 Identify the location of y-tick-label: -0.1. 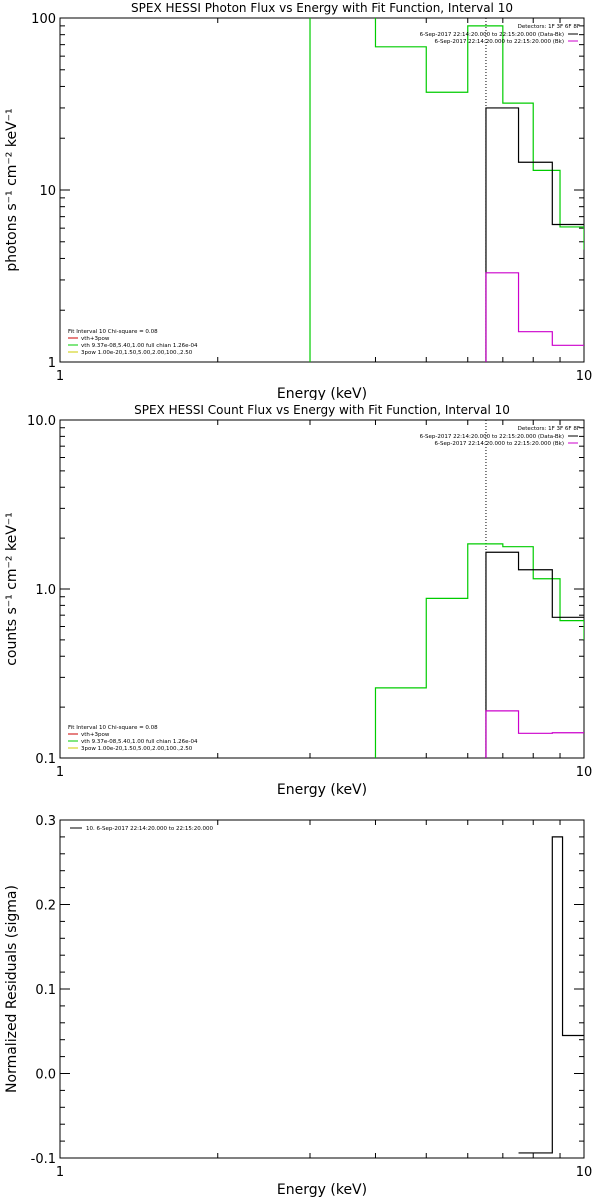
(43, 1159).